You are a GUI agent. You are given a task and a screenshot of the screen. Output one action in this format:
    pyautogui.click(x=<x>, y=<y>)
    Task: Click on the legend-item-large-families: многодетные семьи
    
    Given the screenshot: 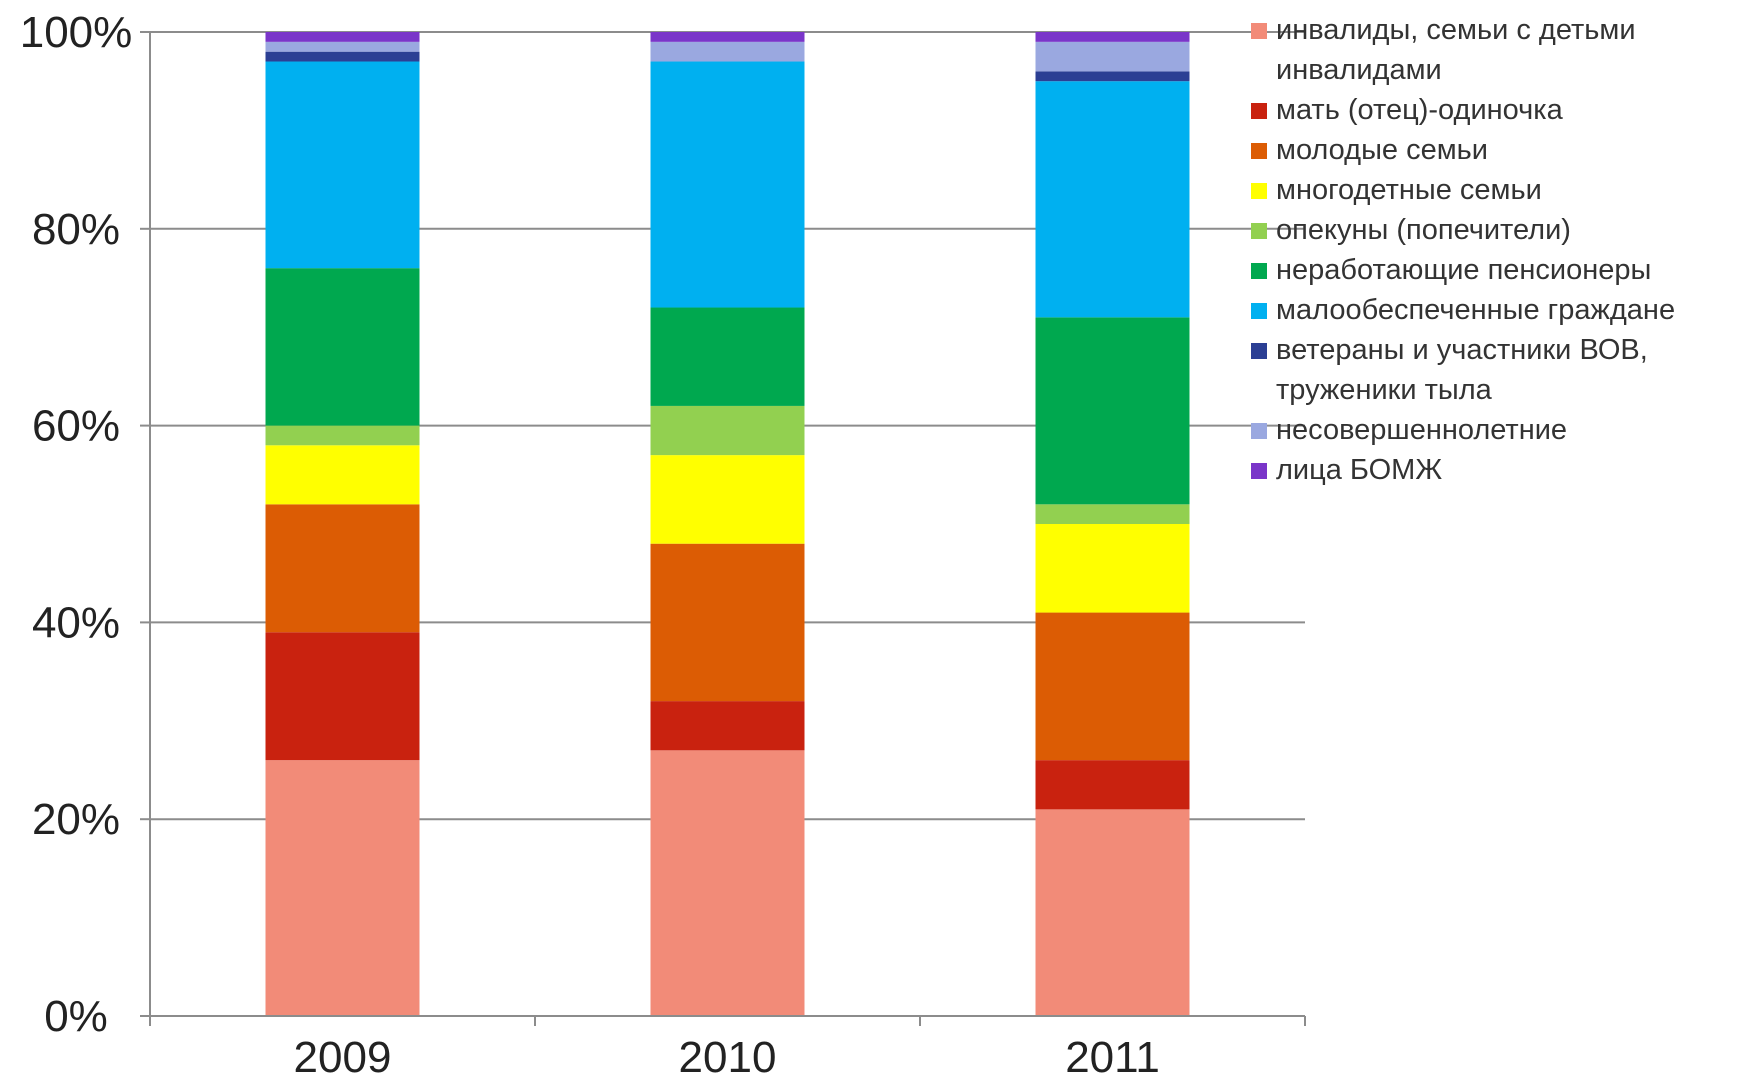 What is the action you would take?
    pyautogui.click(x=1503, y=190)
    